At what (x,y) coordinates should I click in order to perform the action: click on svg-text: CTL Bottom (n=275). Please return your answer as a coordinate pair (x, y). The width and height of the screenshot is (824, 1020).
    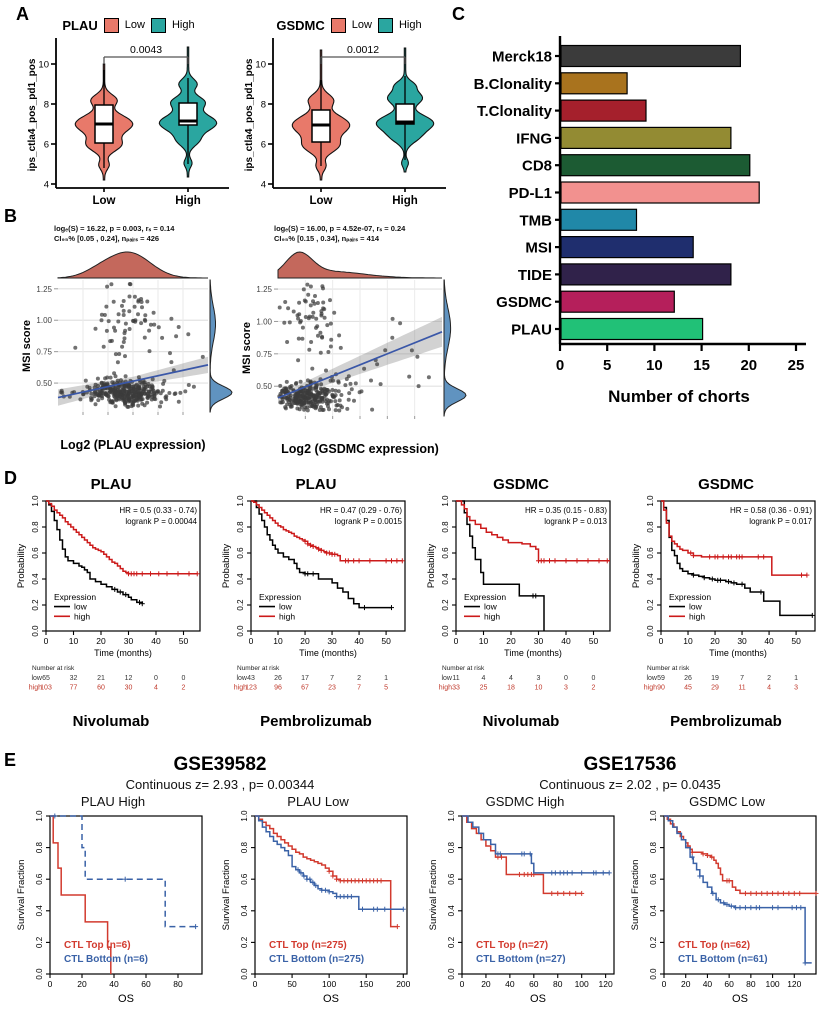
    Looking at the image, I should click on (316, 959).